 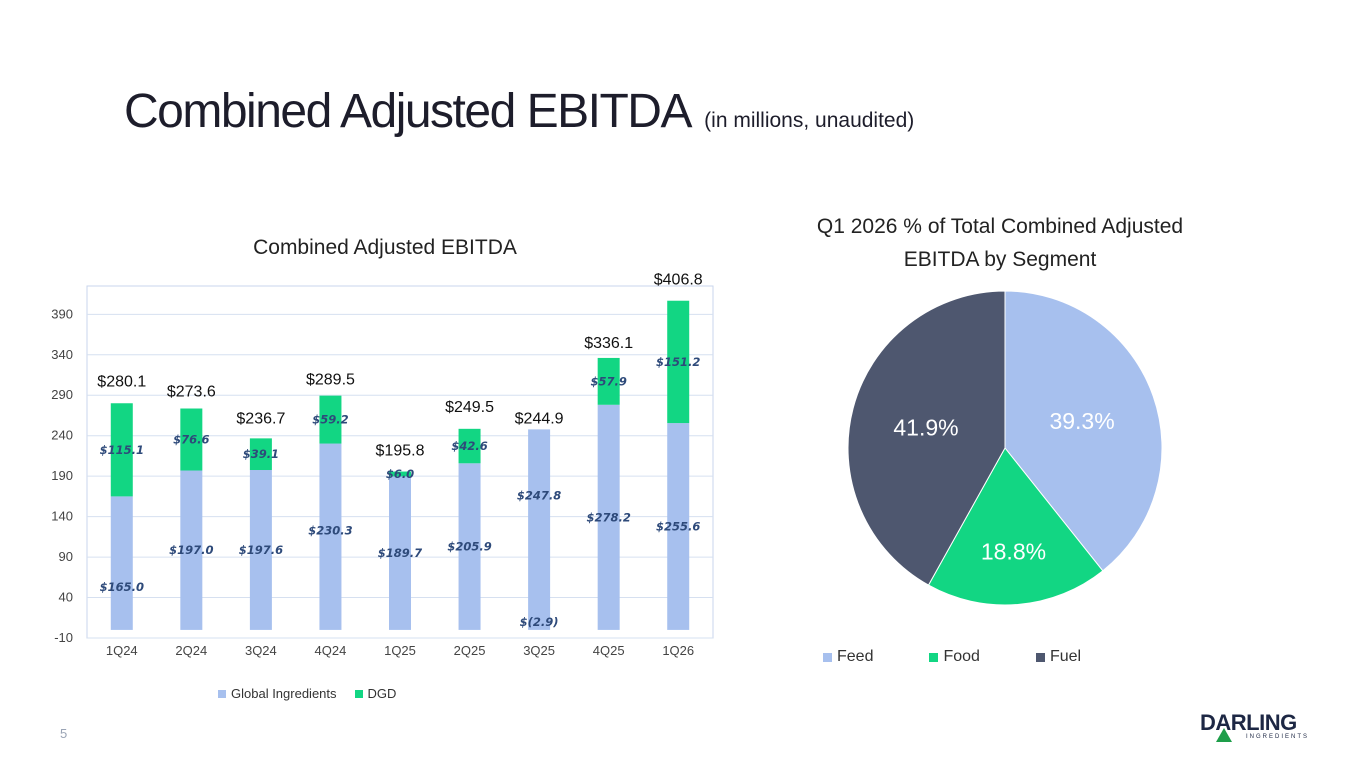 I want to click on pie-slice-label: 41.9%, so click(x=925, y=427).